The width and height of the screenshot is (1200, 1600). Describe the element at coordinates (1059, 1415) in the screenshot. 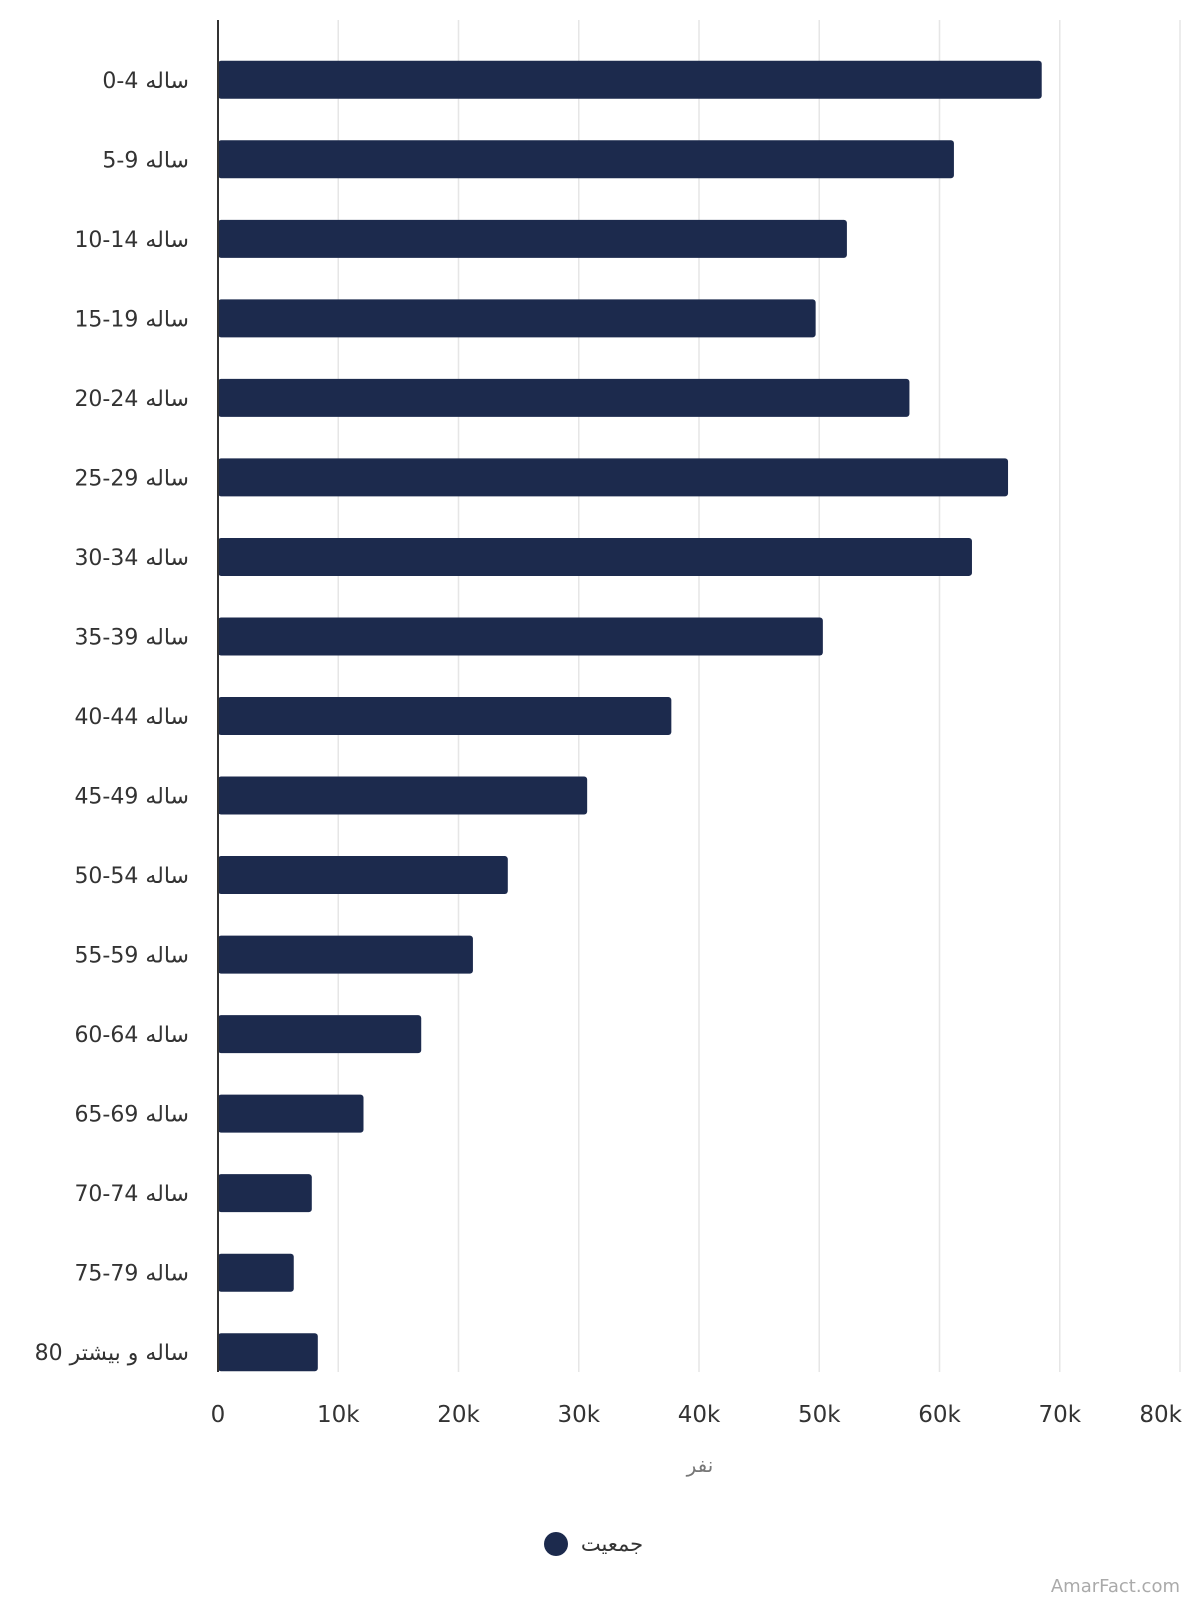

I see `x-tick-label: 70k` at that location.